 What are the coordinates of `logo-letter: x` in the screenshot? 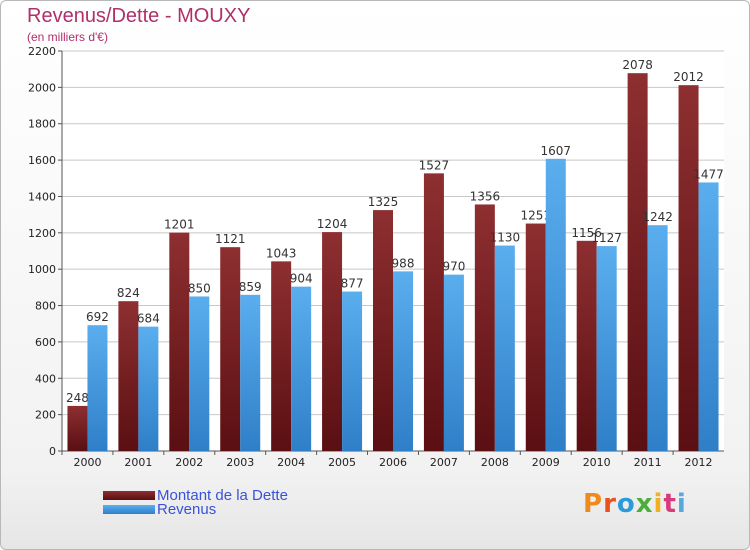 It's located at (644, 504).